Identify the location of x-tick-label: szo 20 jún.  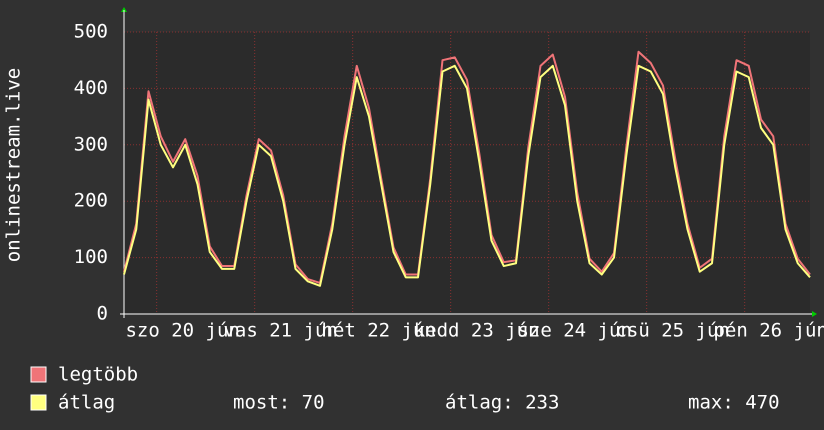
(182, 331).